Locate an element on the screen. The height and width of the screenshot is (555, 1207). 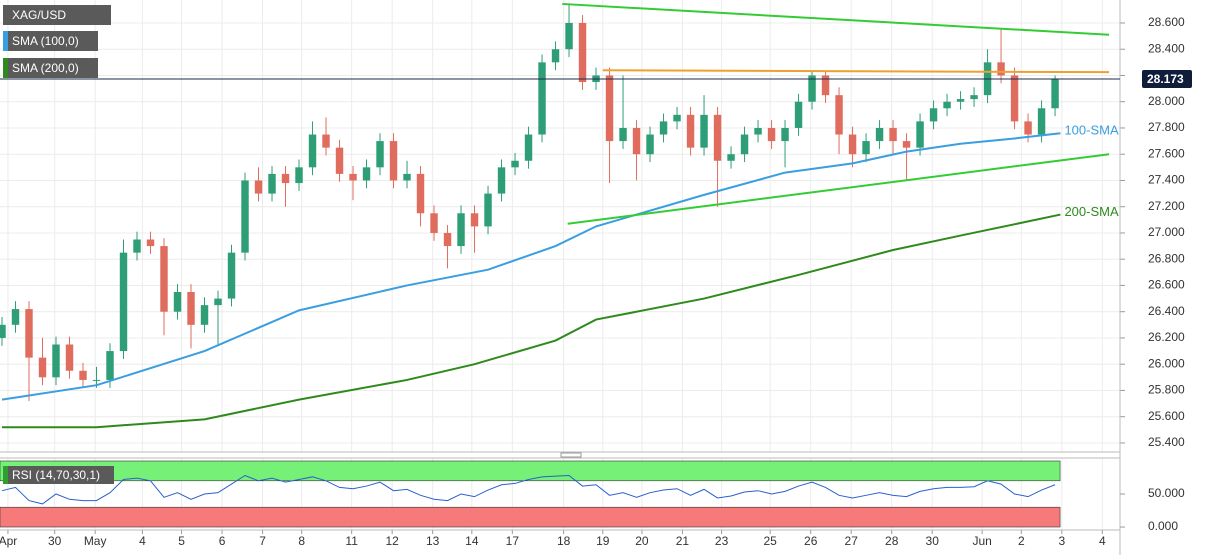
legend-label: RSI (14,70,30,1) is located at coordinates (56, 475).